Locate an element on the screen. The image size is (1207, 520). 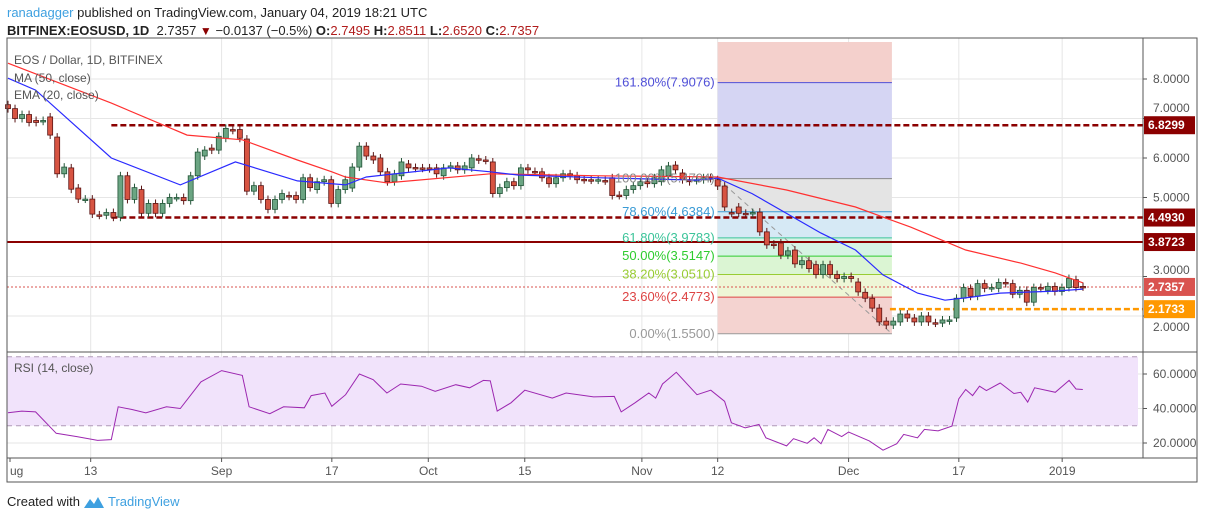
fib-level-label: 161.80%(7.9076) is located at coordinates (665, 82).